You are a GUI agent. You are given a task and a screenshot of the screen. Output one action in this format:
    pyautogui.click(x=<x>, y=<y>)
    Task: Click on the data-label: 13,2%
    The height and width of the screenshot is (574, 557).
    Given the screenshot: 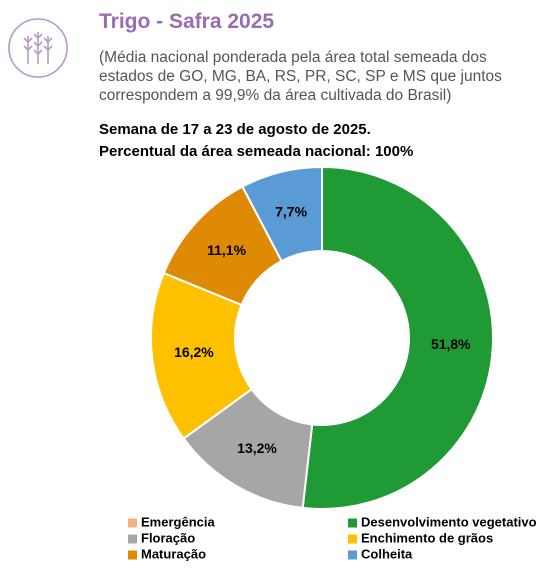 What is the action you would take?
    pyautogui.click(x=257, y=448)
    